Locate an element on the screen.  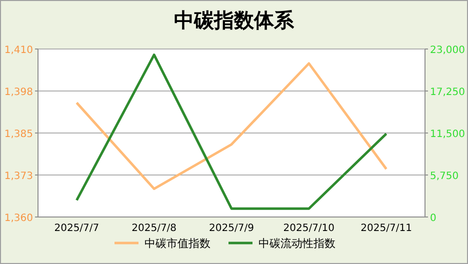
y-tick-label: 1,373 is located at coordinates (18, 176).